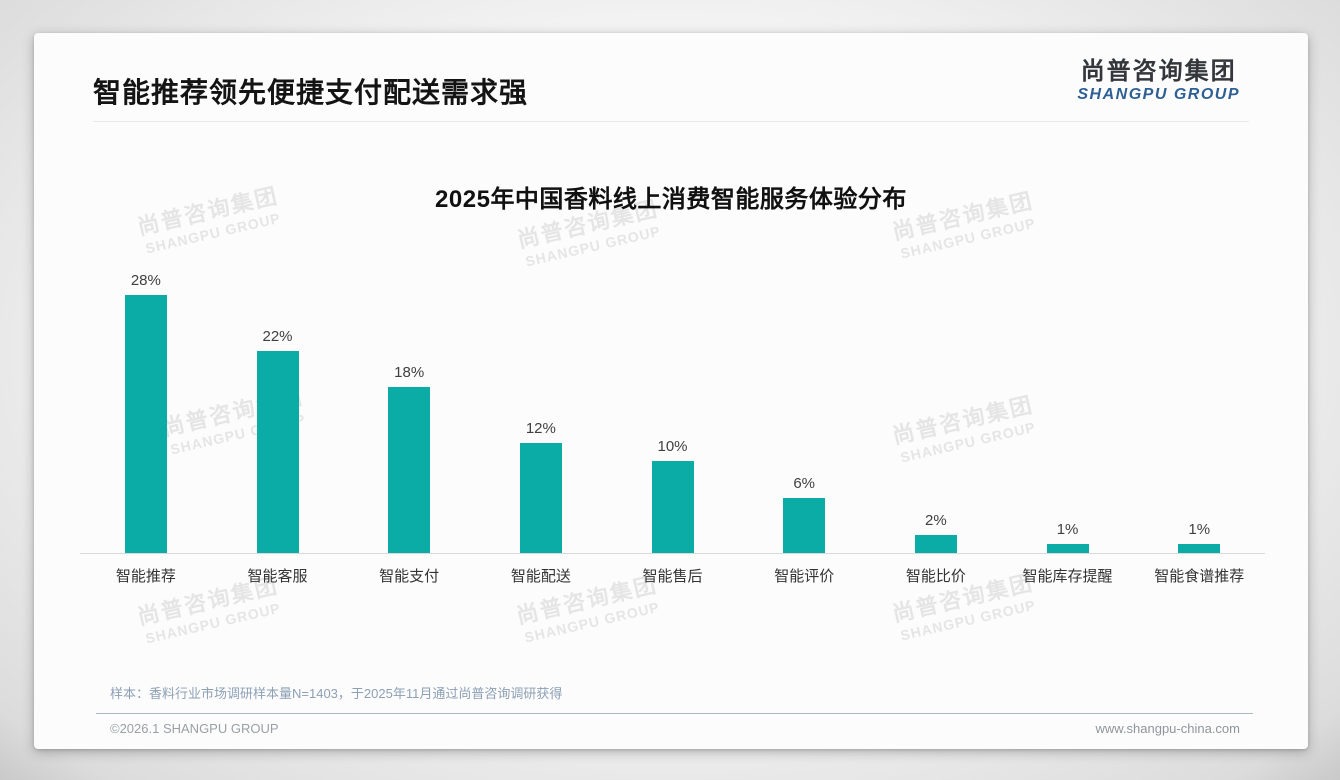 This screenshot has width=1340, height=780. Describe the element at coordinates (541, 412) in the screenshot. I see `chart-column: 12%` at that location.